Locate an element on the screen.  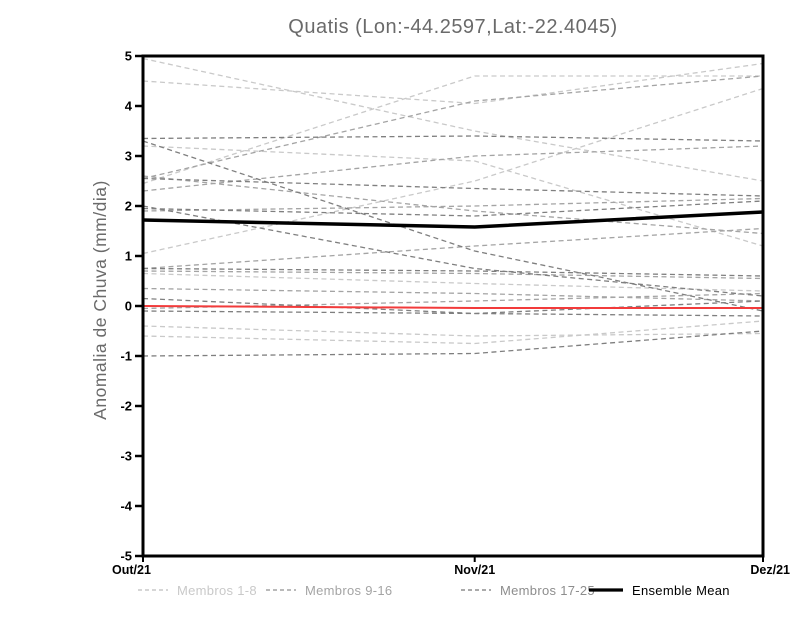
legend-label: Ensemble Mean is located at coordinates (681, 590).